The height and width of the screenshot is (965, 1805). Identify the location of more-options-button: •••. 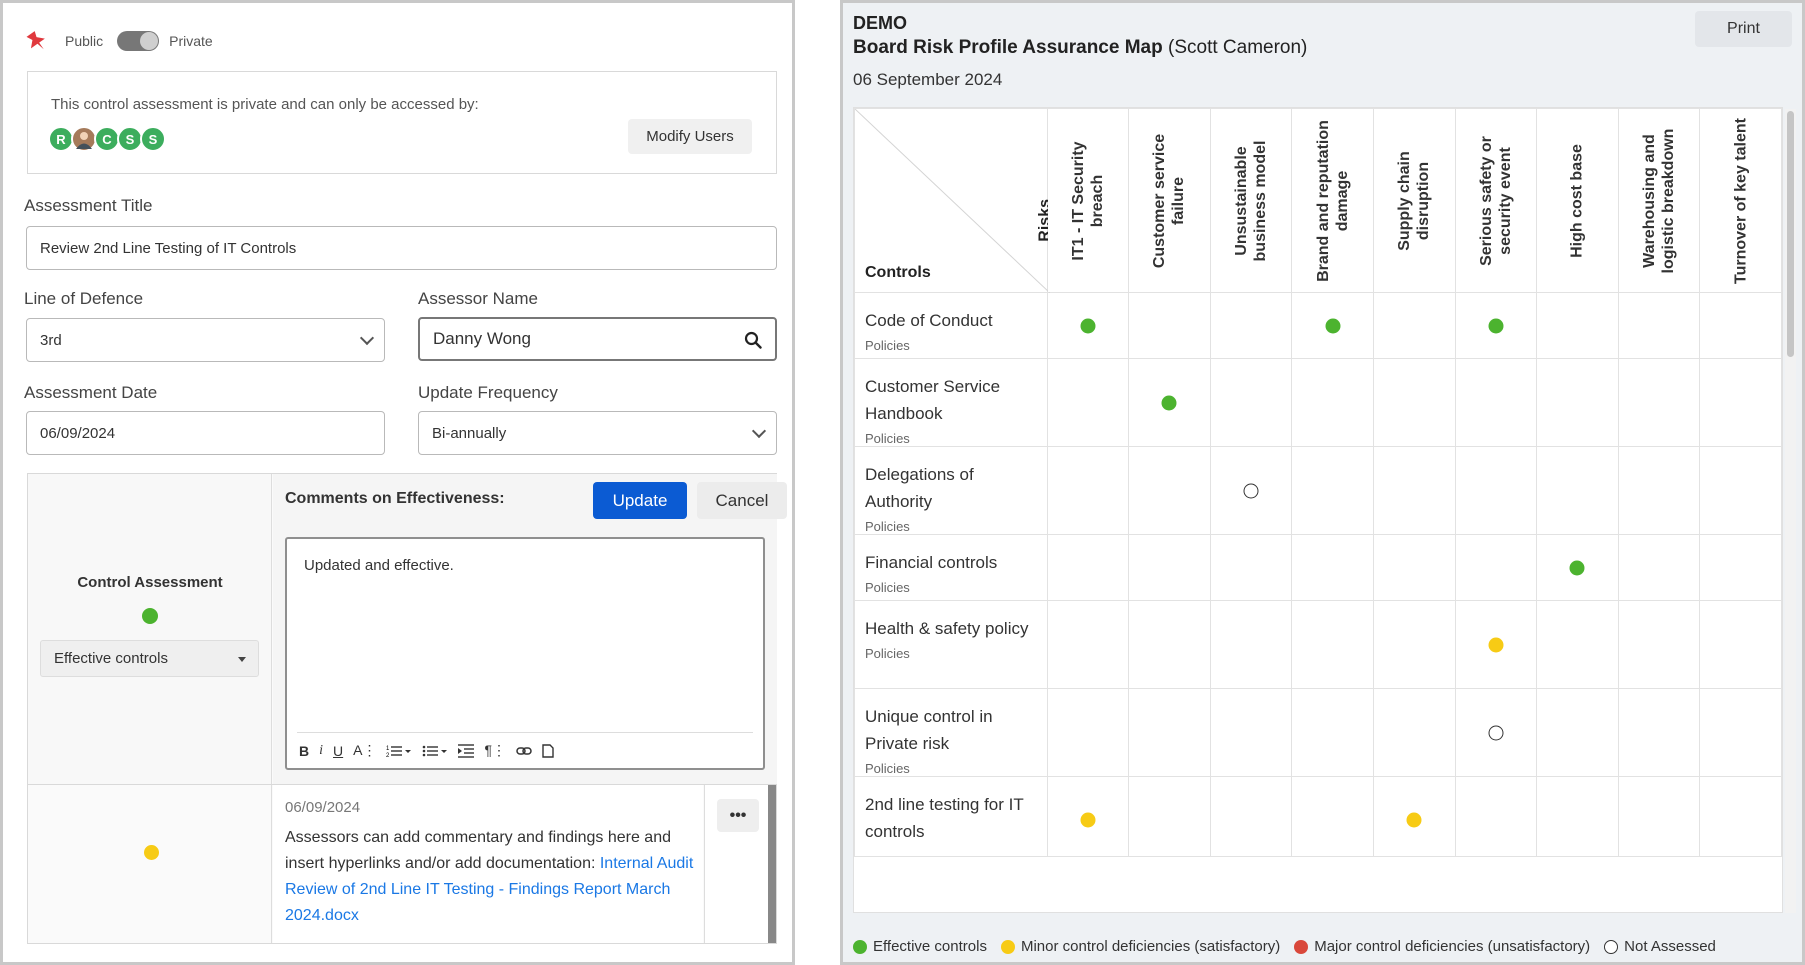
(738, 815).